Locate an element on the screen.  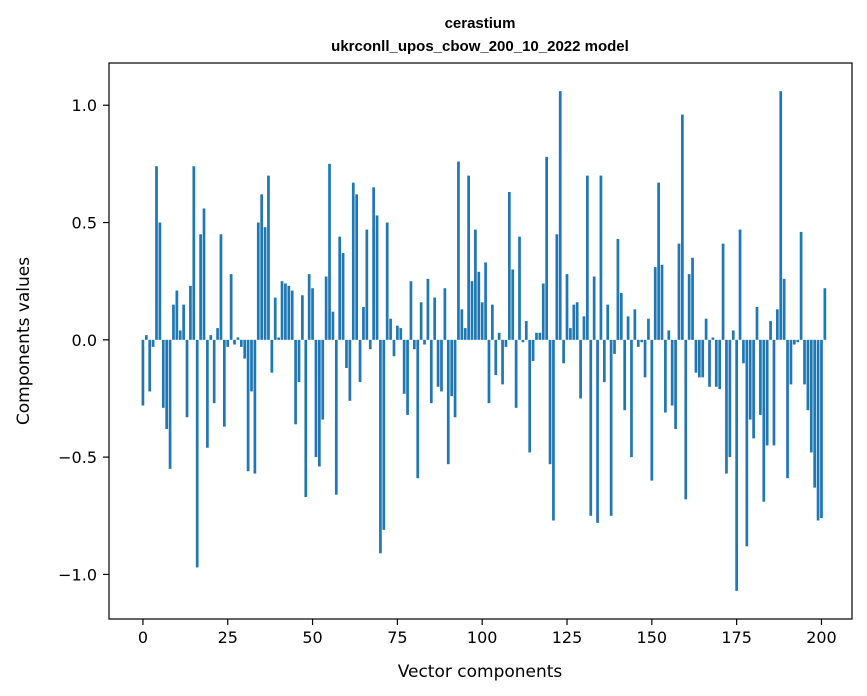
x-tick-label: 50 is located at coordinates (312, 637).